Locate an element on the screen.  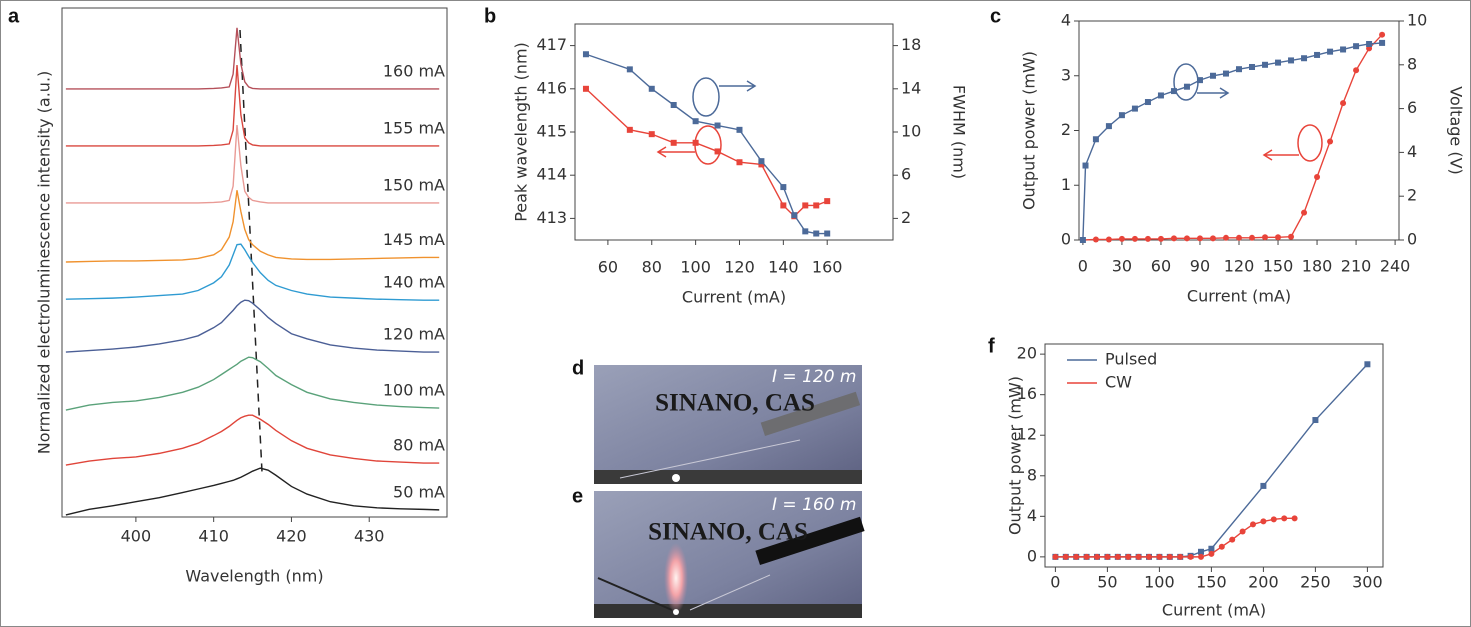
photo-d: SINANO, CAS I = 120 m is located at coordinates (728, 424).